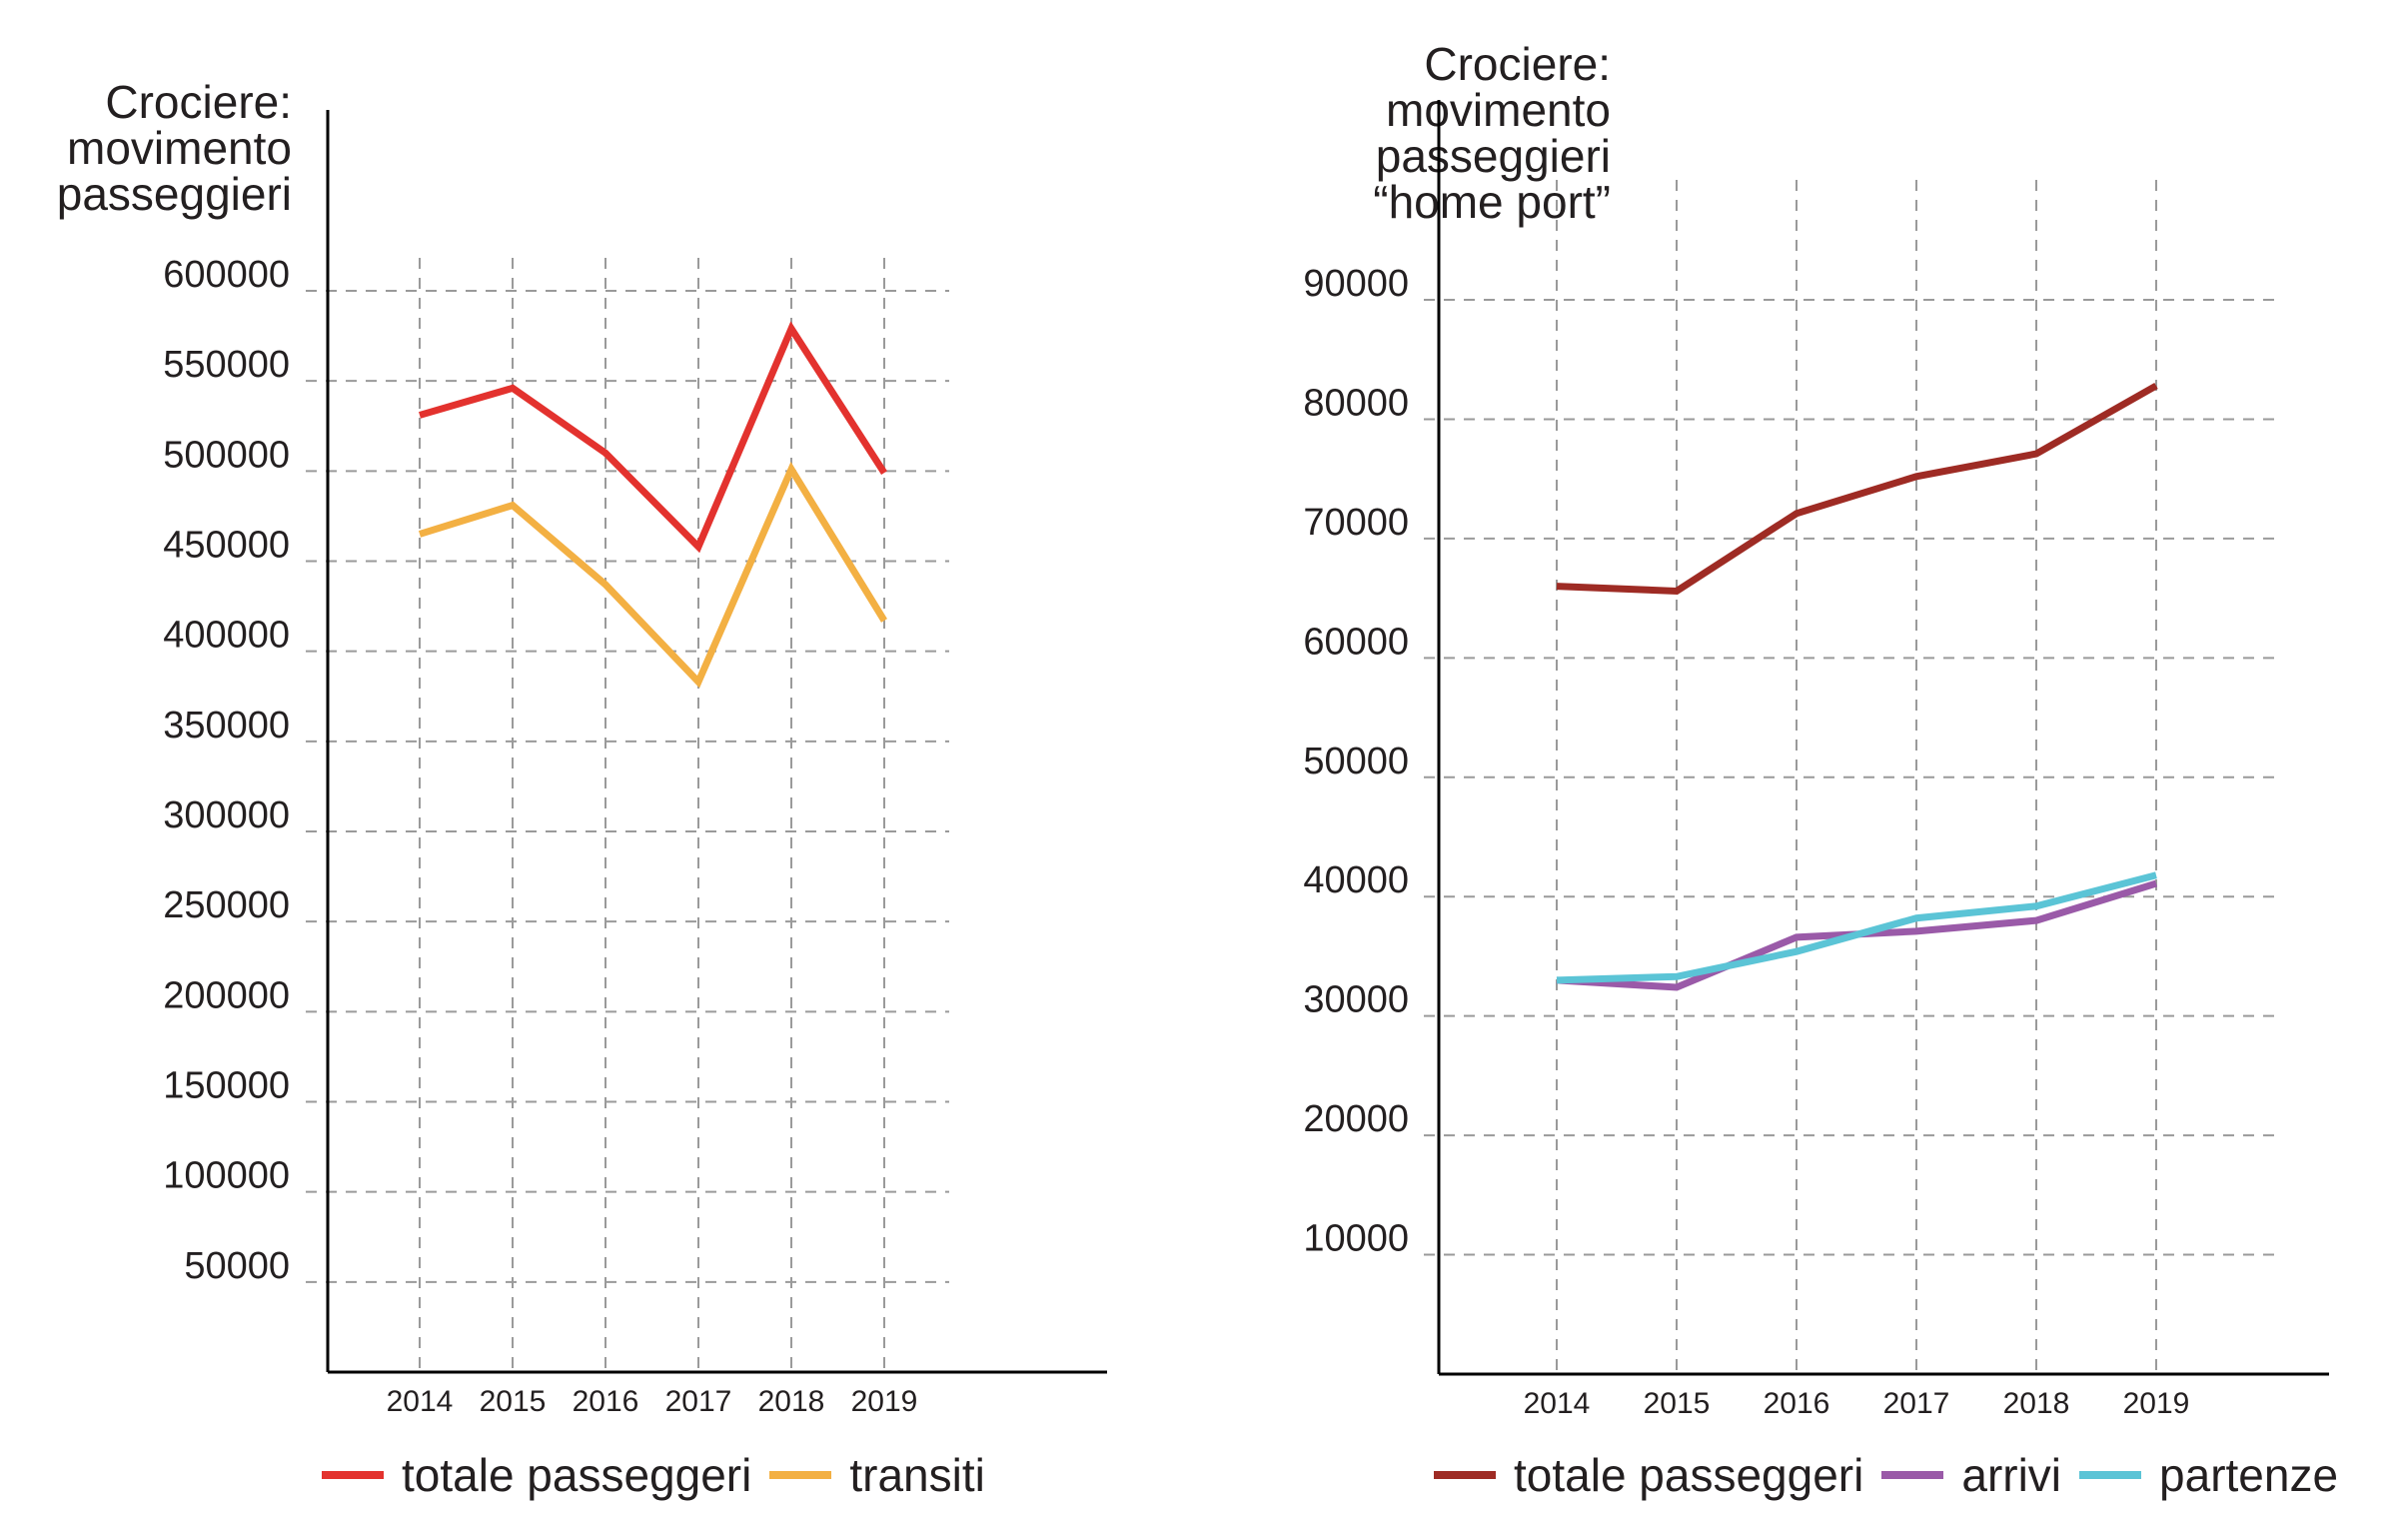  What do you see at coordinates (917, 1475) in the screenshot?
I see `legend-label: transiti` at bounding box center [917, 1475].